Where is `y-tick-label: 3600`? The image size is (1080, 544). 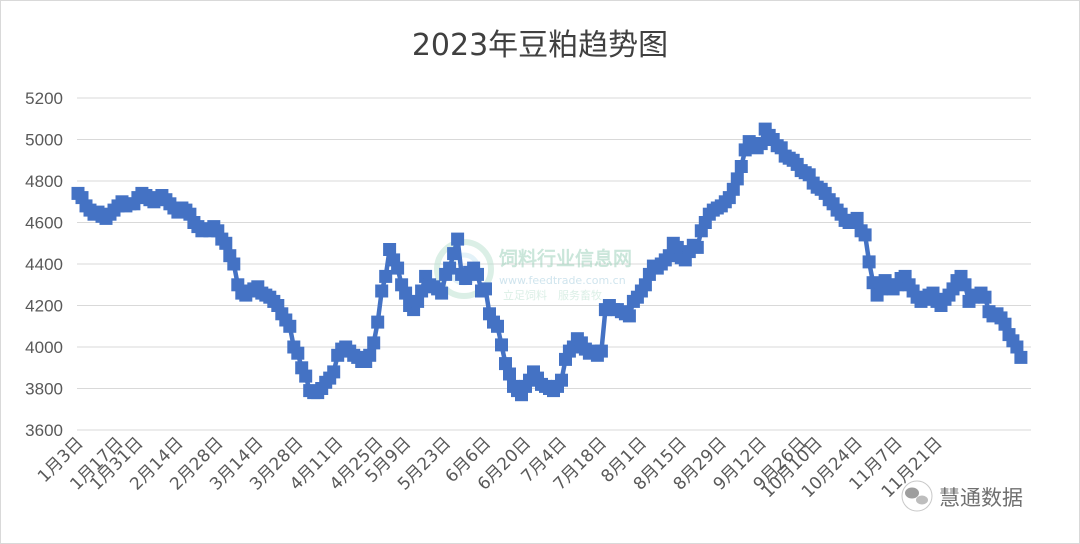
y-tick-label: 3600 is located at coordinates (44, 430).